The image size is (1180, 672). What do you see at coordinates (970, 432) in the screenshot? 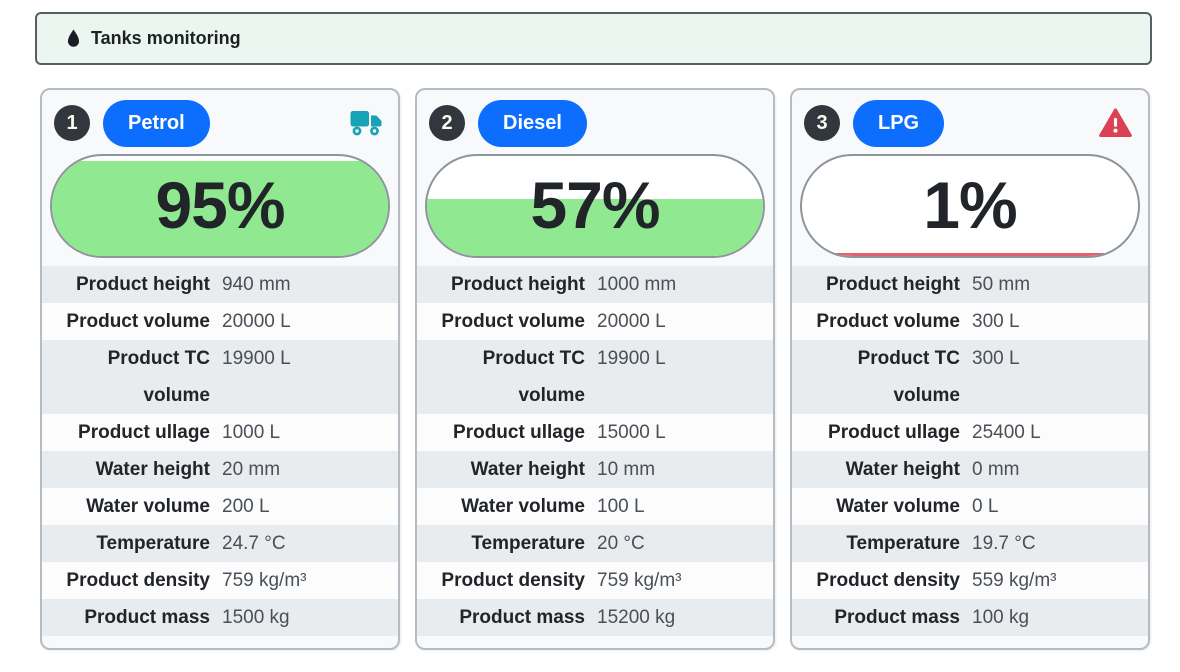
I see `table-row: Product ullage 25400 L` at bounding box center [970, 432].